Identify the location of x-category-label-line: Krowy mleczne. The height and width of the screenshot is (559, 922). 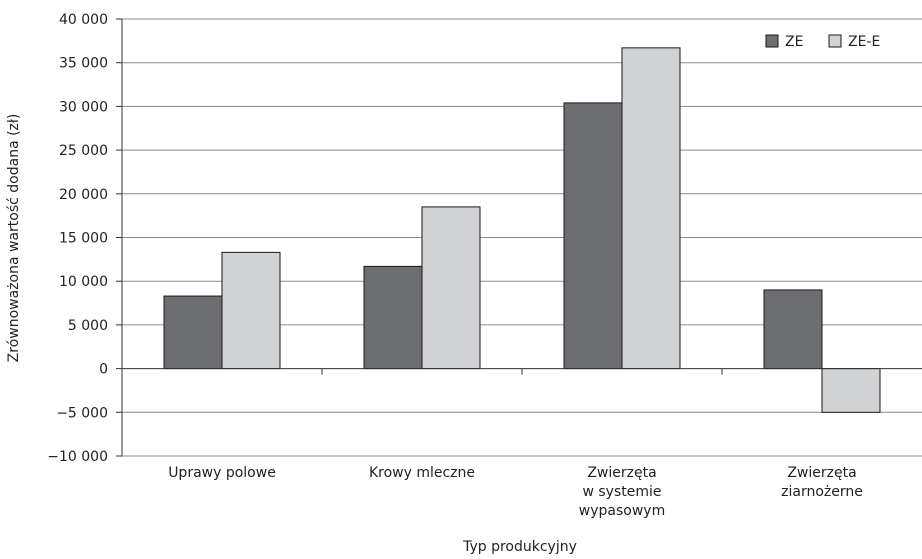
(422, 473).